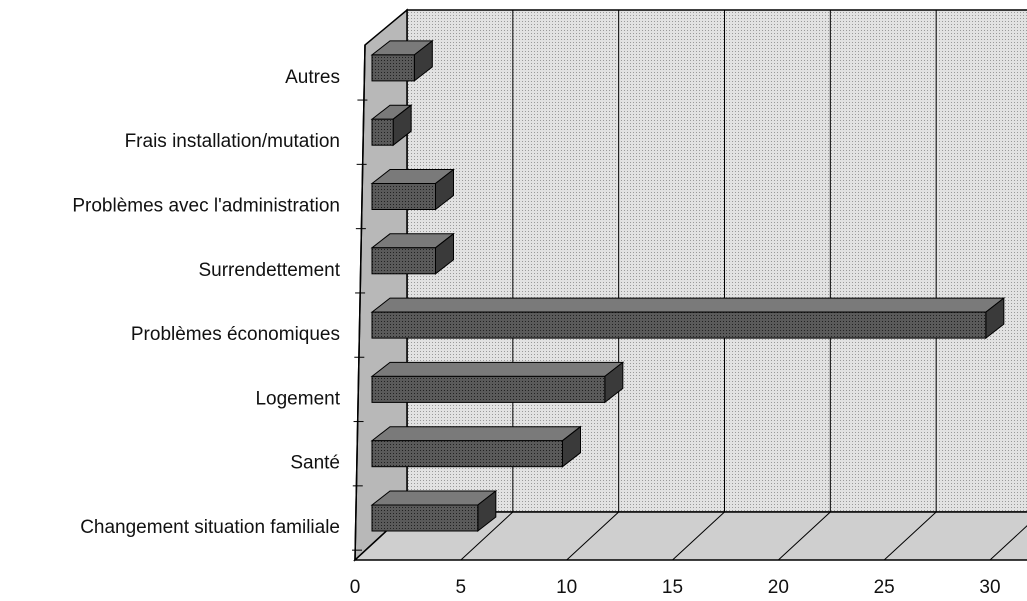 This screenshot has width=1027, height=601. What do you see at coordinates (297, 398) in the screenshot?
I see `y-tick-label: Logement` at bounding box center [297, 398].